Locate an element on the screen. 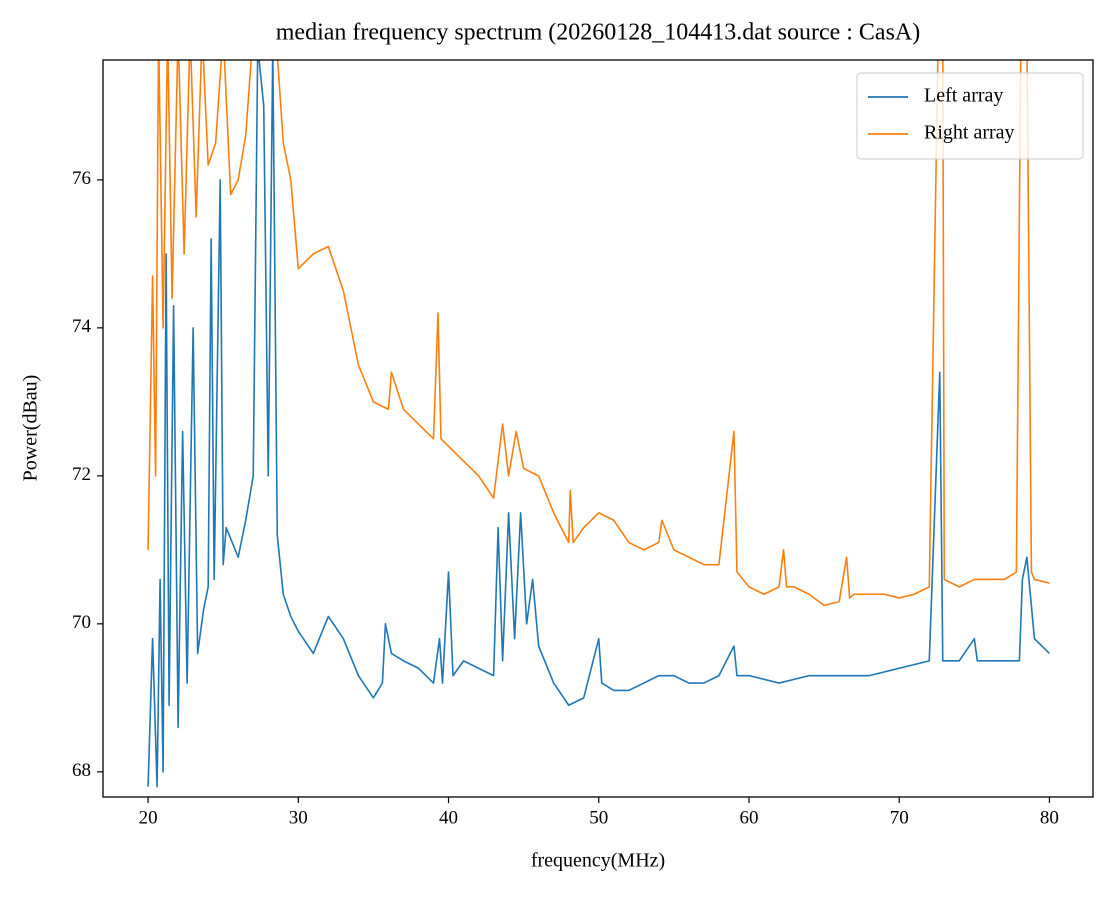  legend-label: Left array is located at coordinates (963, 96).